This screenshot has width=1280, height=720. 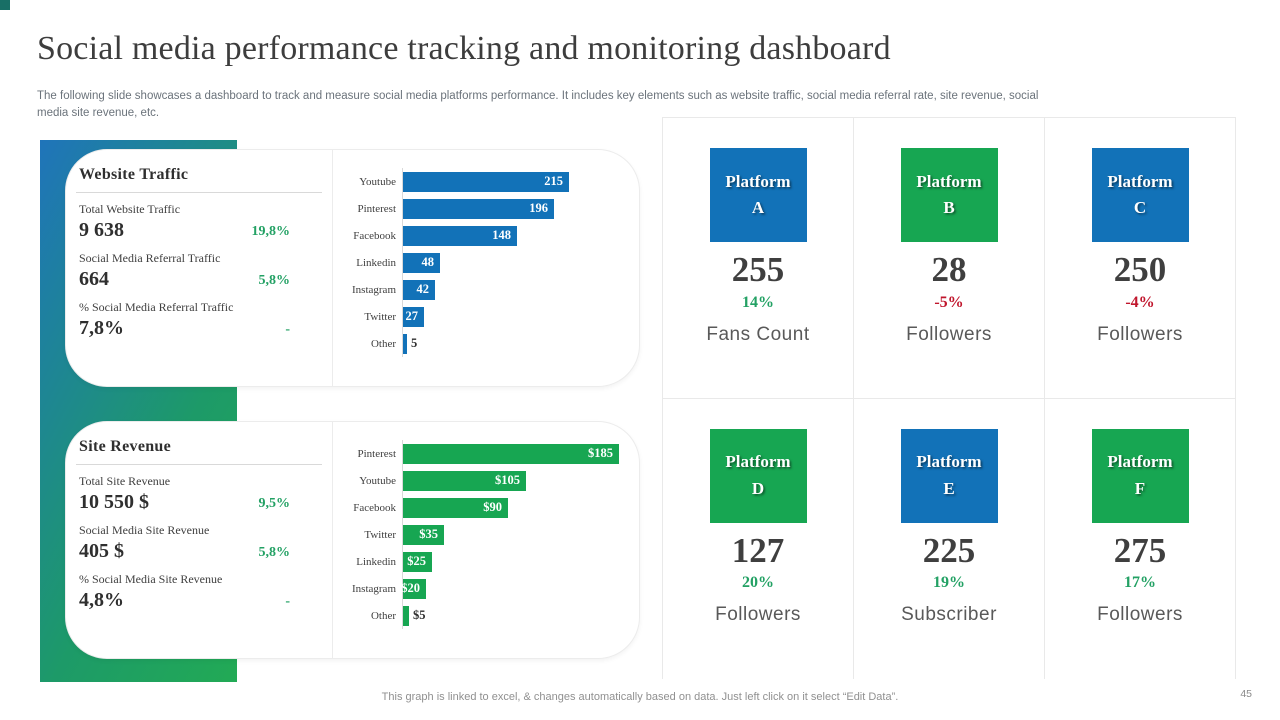 I want to click on chart-row: Linkedin $25, so click(x=481, y=561).